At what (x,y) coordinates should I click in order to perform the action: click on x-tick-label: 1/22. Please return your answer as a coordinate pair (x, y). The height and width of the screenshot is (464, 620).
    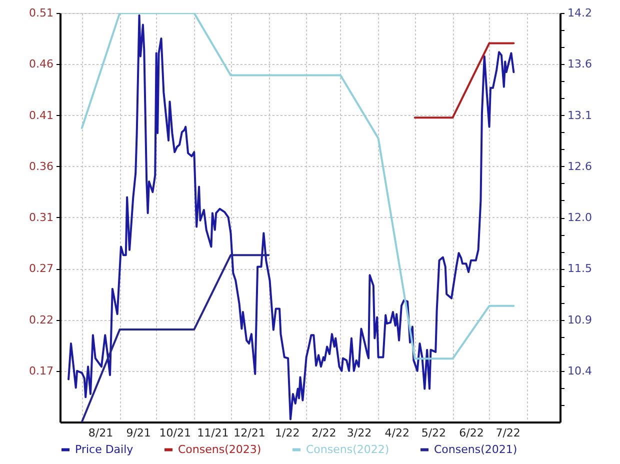
    Looking at the image, I should click on (287, 433).